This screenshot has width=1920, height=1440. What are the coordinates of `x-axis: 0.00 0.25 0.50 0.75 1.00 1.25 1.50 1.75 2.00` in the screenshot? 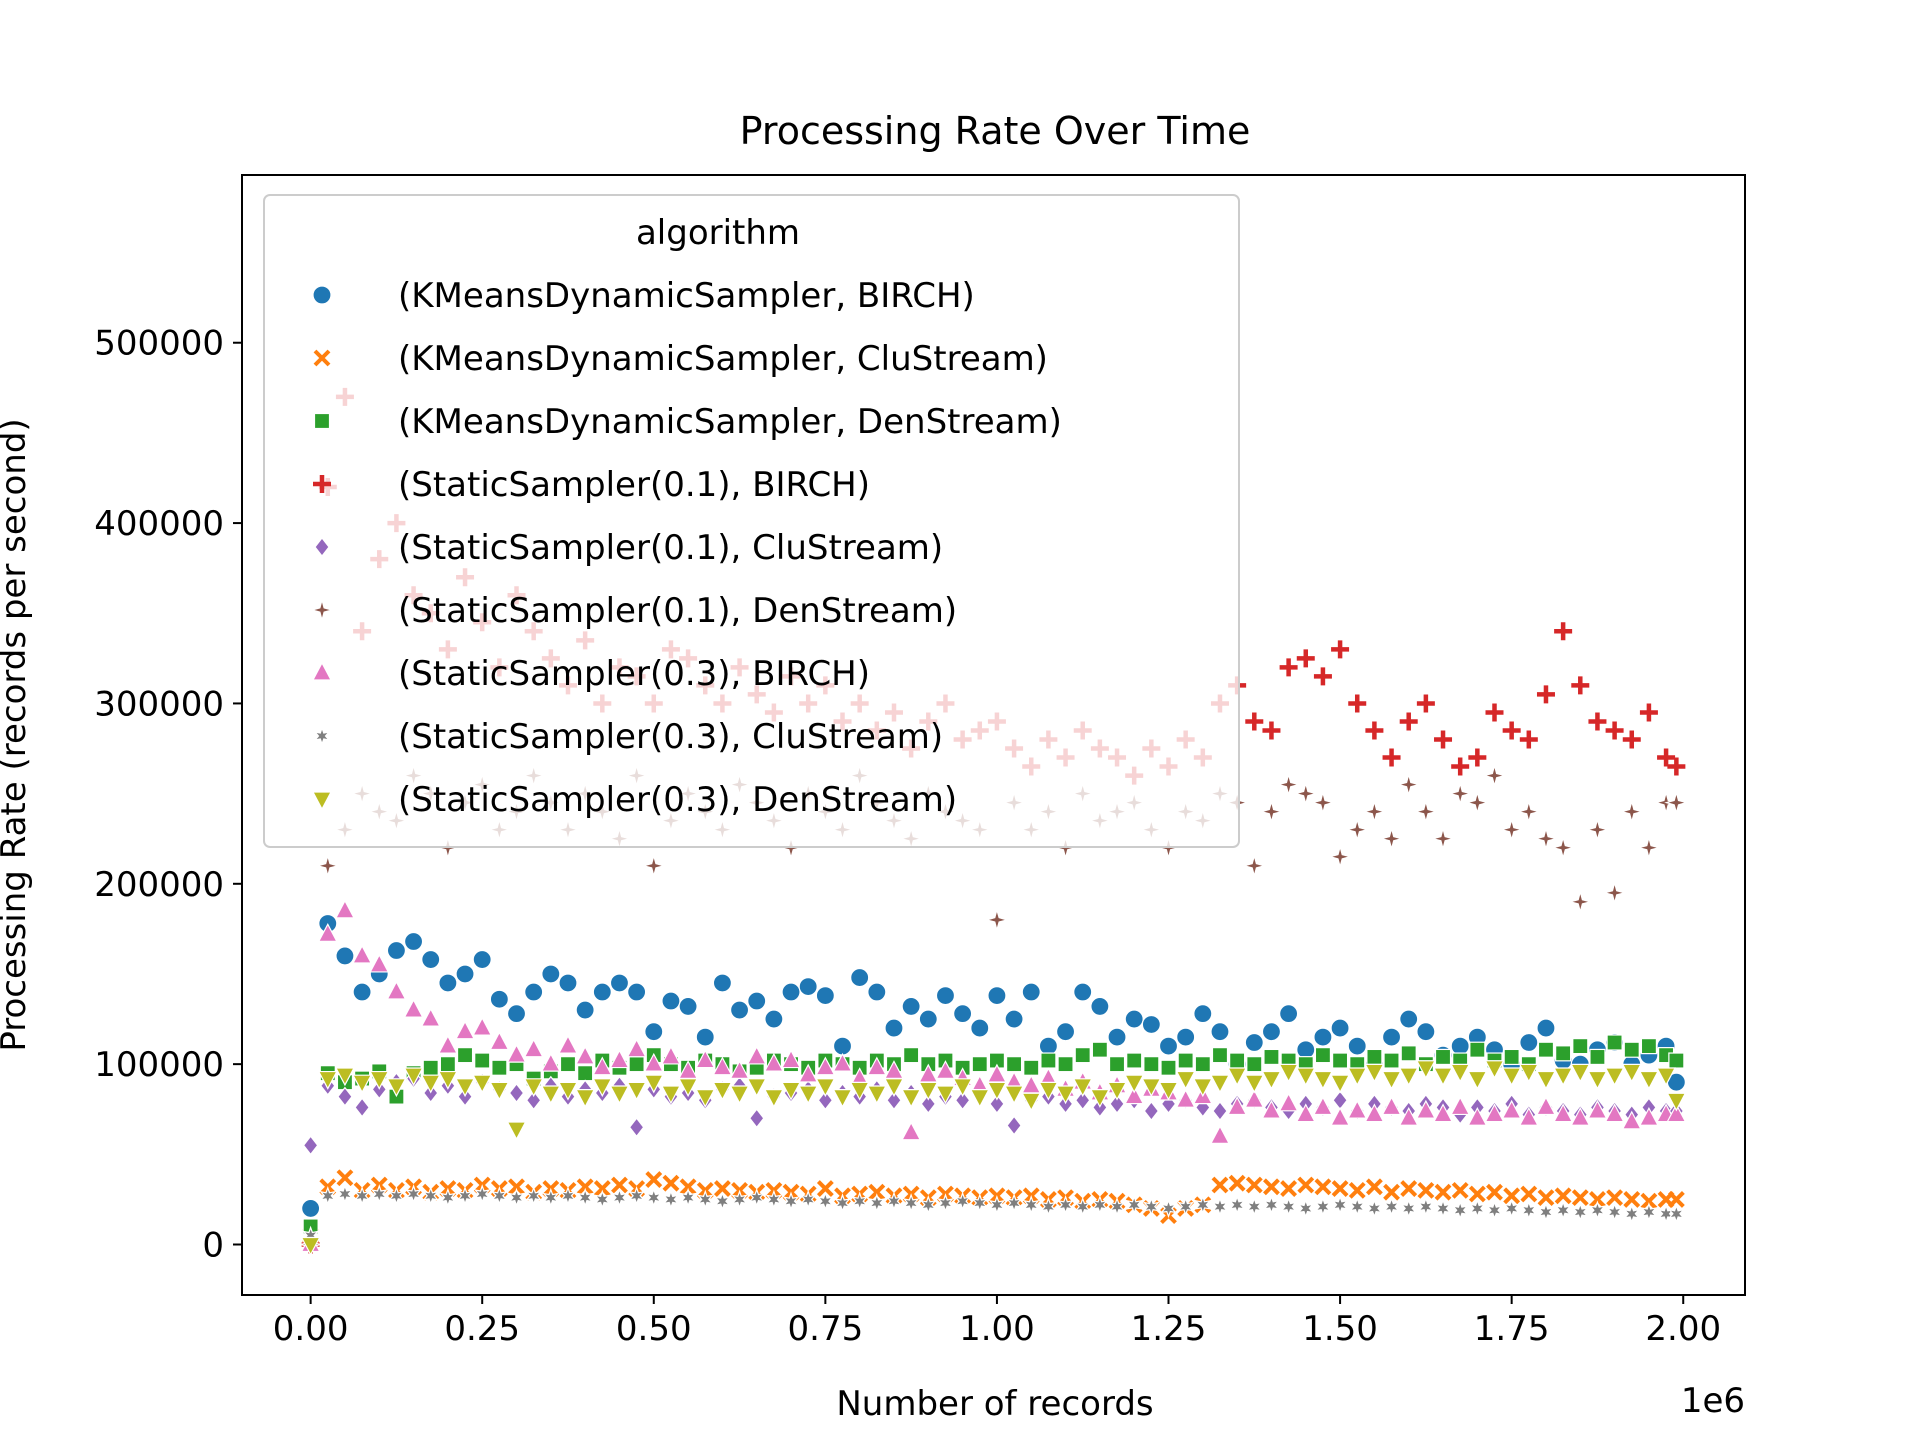 It's located at (997, 1322).